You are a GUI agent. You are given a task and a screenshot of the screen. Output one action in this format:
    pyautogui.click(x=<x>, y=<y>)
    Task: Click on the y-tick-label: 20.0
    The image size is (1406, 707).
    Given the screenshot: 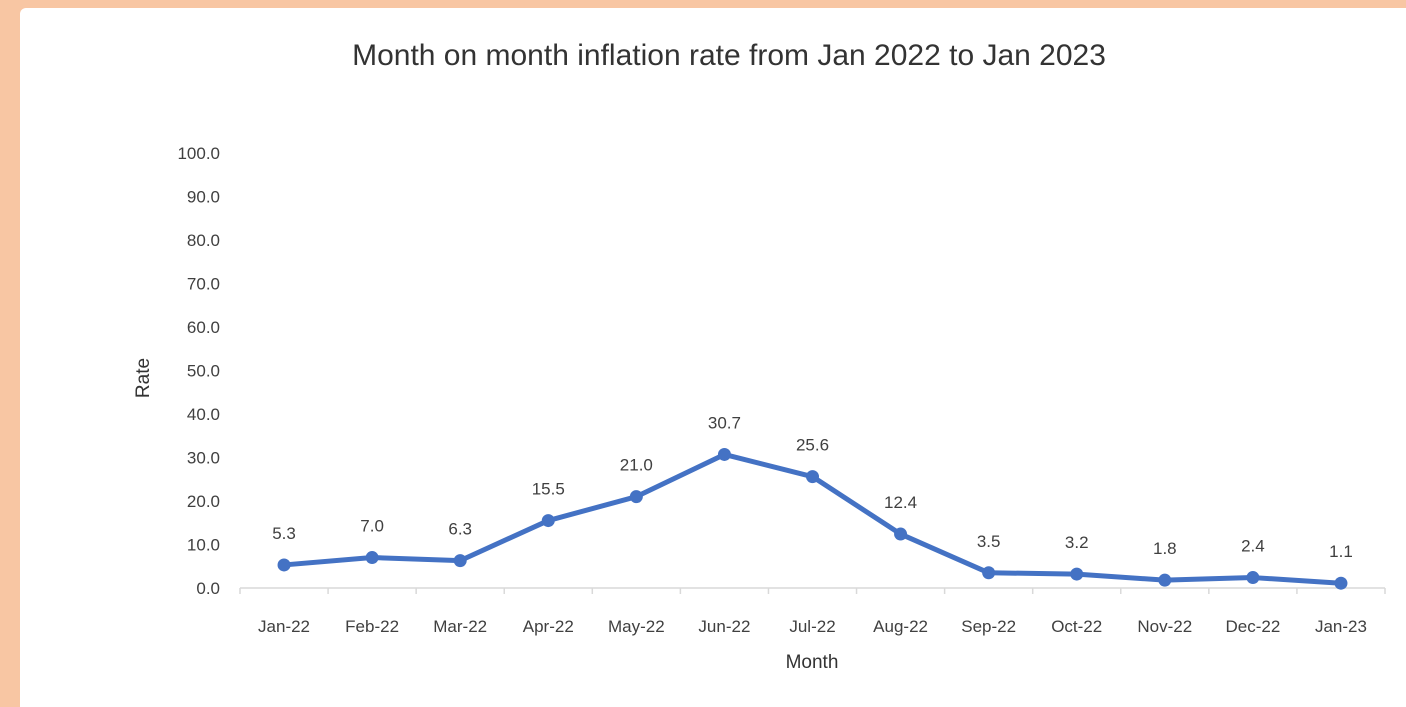 What is the action you would take?
    pyautogui.click(x=203, y=501)
    